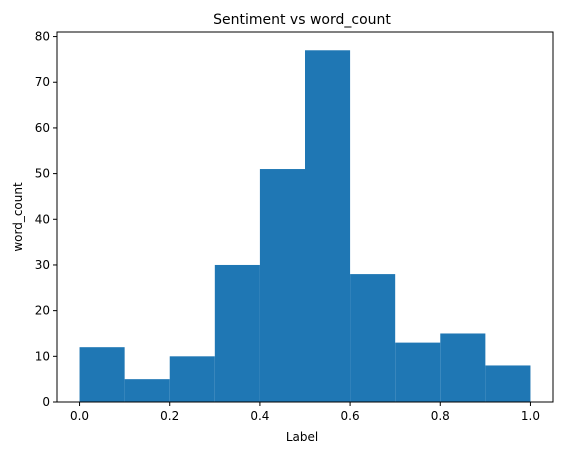 The image size is (563, 455). Describe the element at coordinates (42, 356) in the screenshot. I see `y-tick-label: 10` at that location.